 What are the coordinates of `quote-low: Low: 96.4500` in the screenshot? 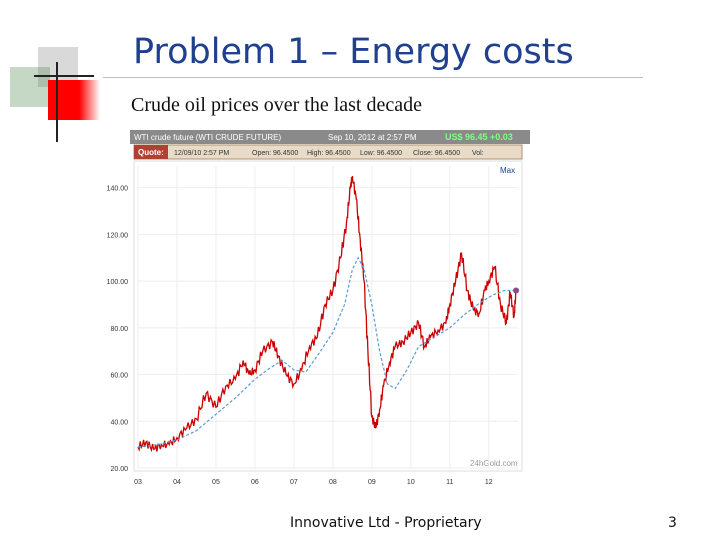 It's located at (381, 153).